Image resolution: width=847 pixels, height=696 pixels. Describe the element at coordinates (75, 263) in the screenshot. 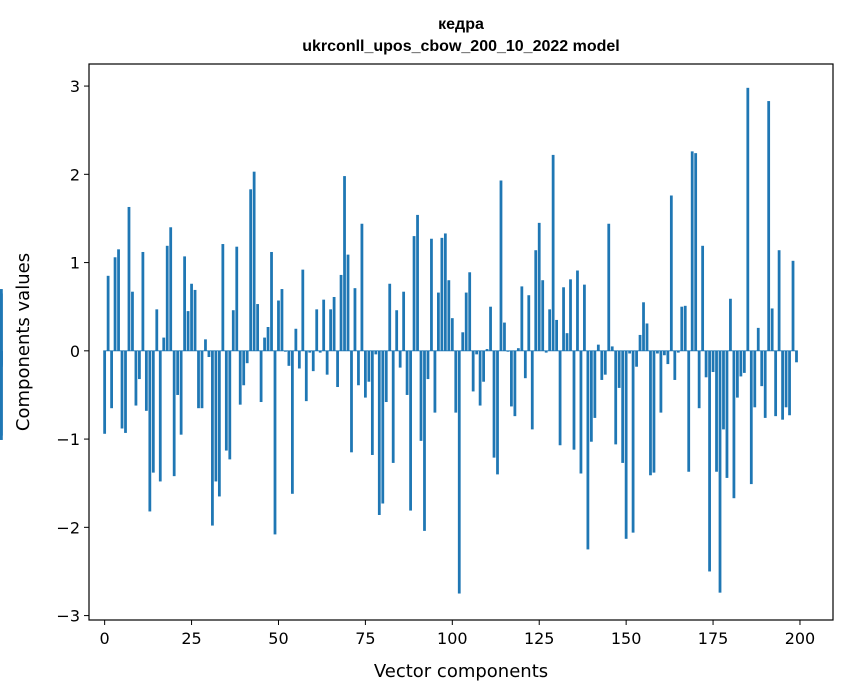

I see `y-tick-label: 1` at that location.